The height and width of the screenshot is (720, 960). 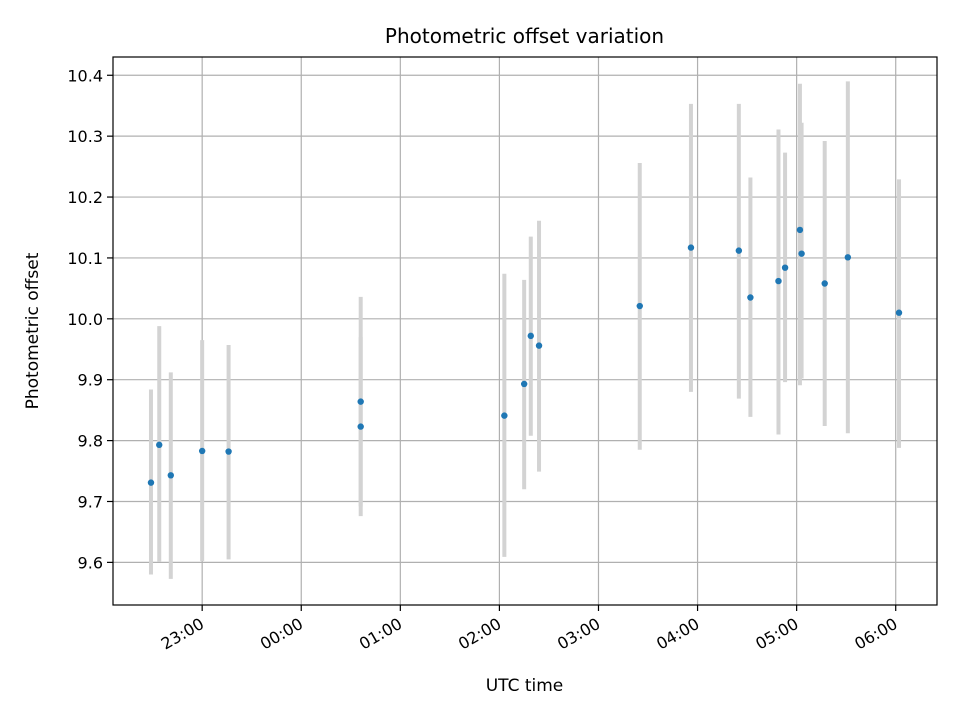 What do you see at coordinates (90, 380) in the screenshot?
I see `y-tick-label: 9.9` at bounding box center [90, 380].